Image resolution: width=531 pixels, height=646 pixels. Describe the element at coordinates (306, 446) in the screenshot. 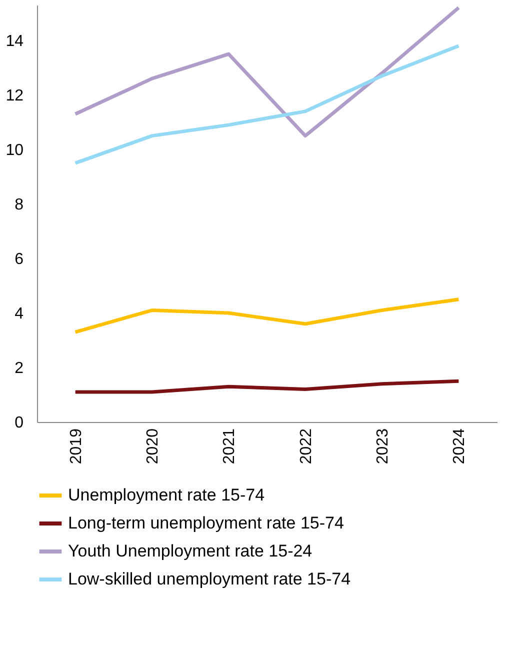

I see `x-tick-label: 2022` at that location.